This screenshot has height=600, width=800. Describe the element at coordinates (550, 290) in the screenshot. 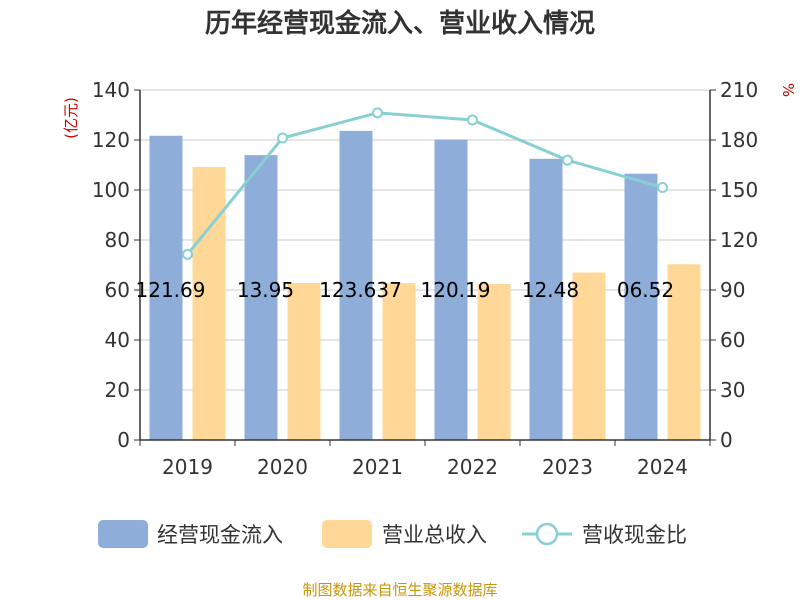

I see `bar-value-label: 12.48` at that location.